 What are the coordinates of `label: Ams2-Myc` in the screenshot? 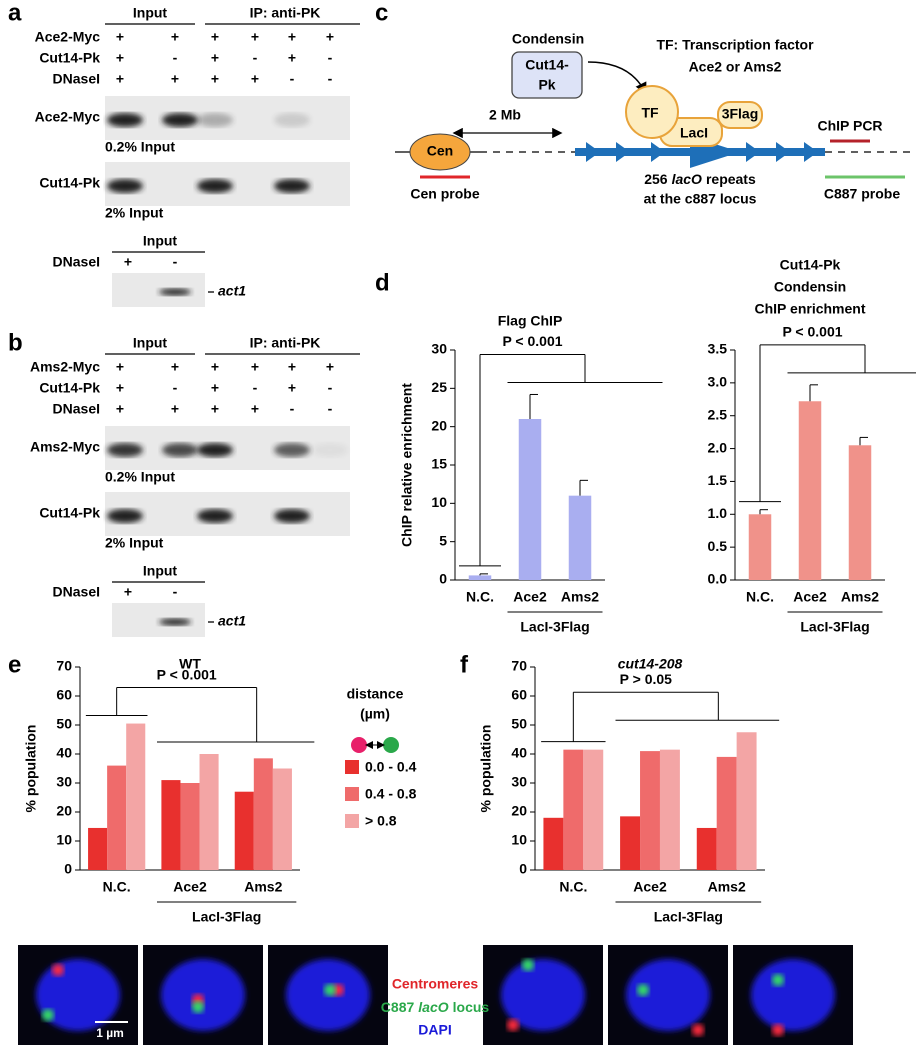 It's located at (65, 367).